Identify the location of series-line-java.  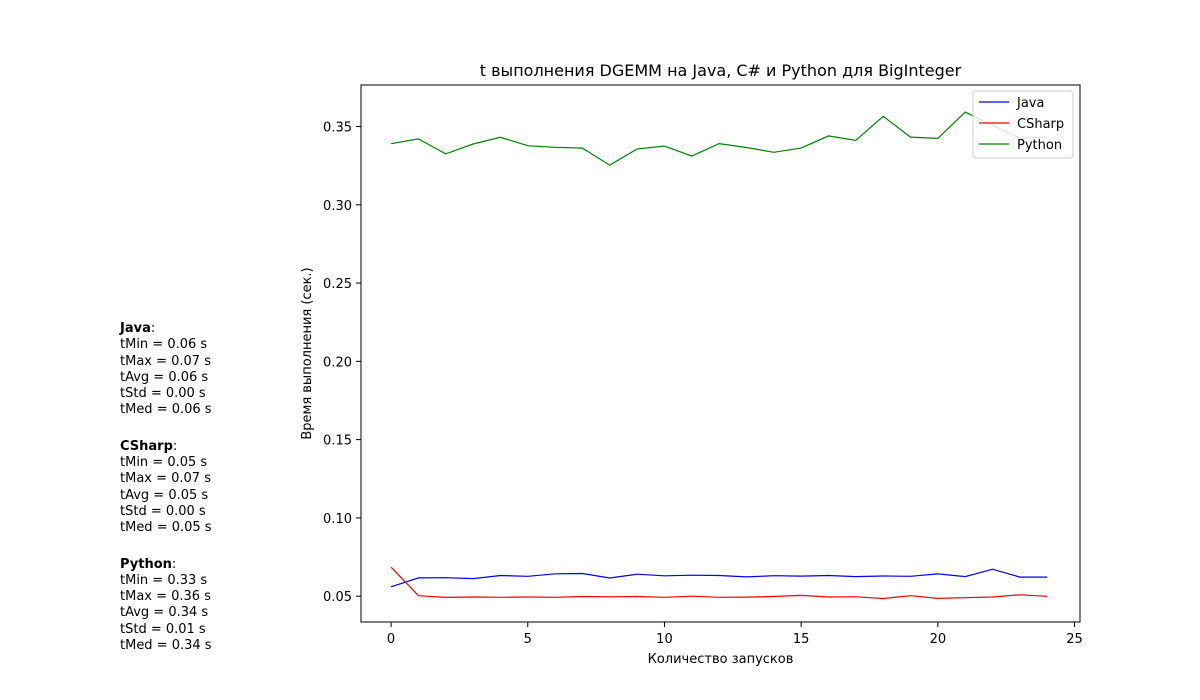
(719, 578).